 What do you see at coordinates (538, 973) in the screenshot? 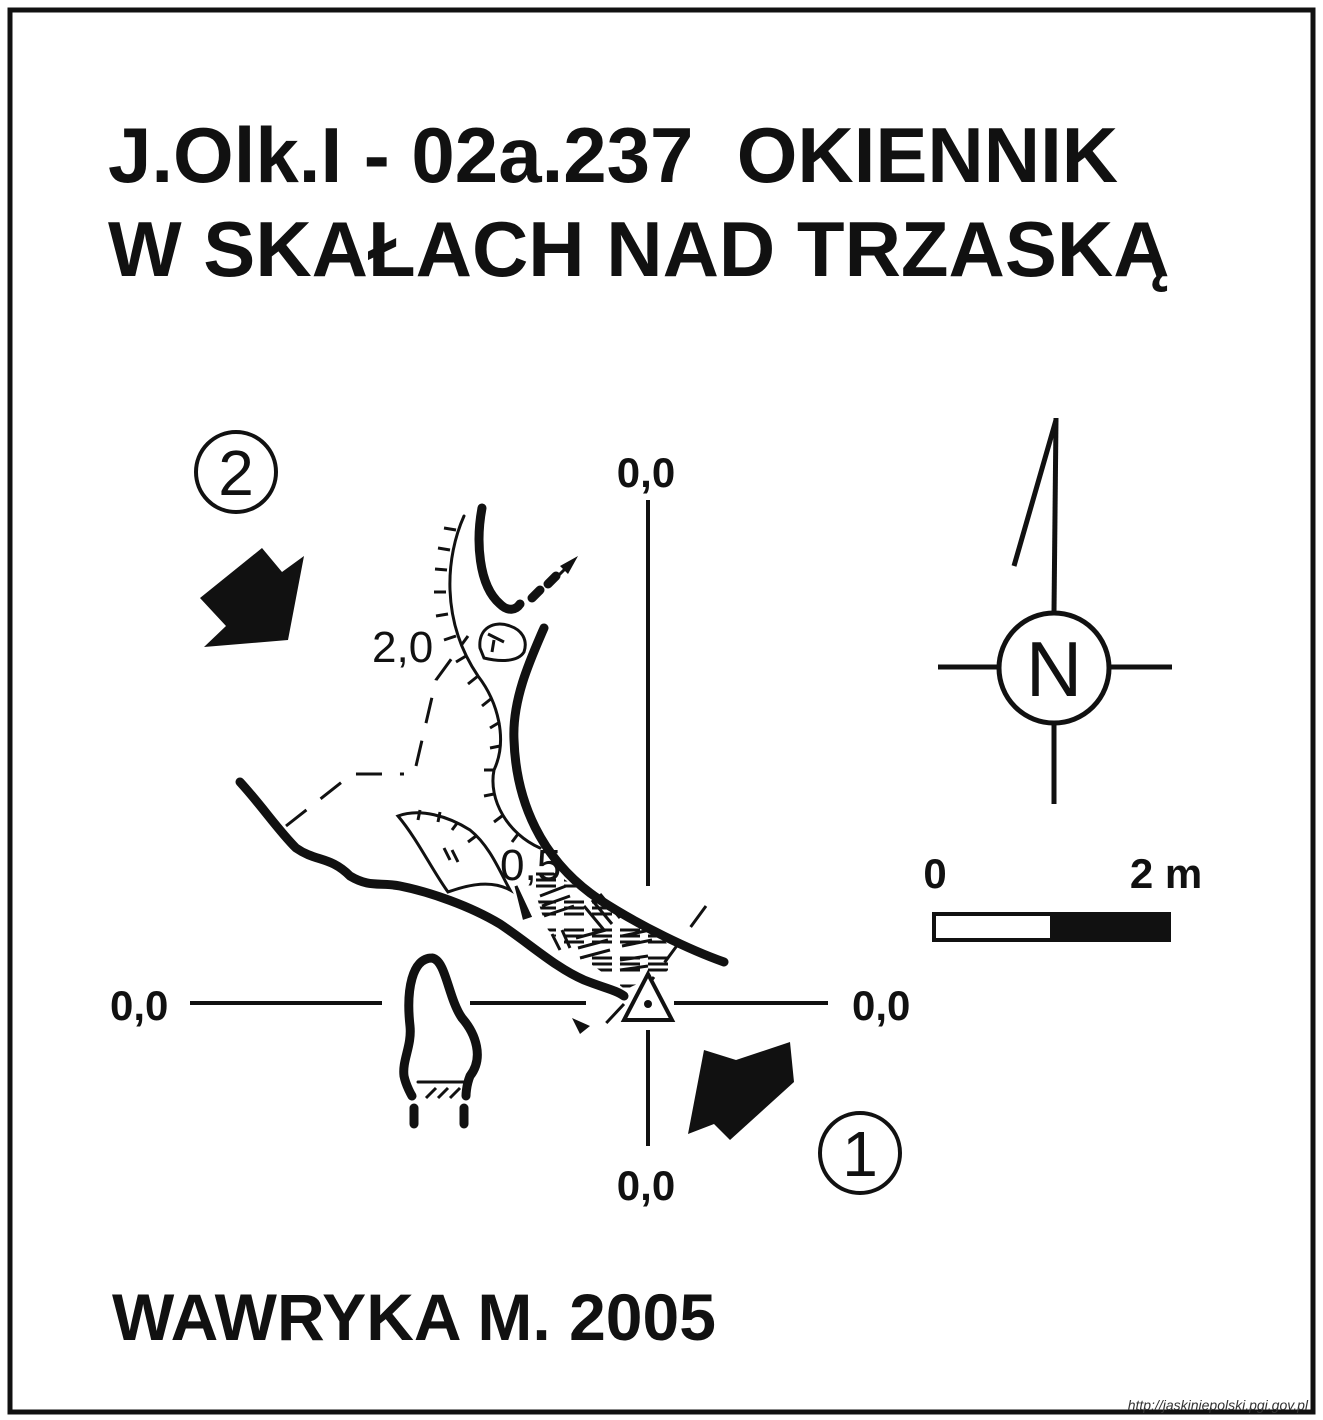
I see `hatch-strokes` at bounding box center [538, 973].